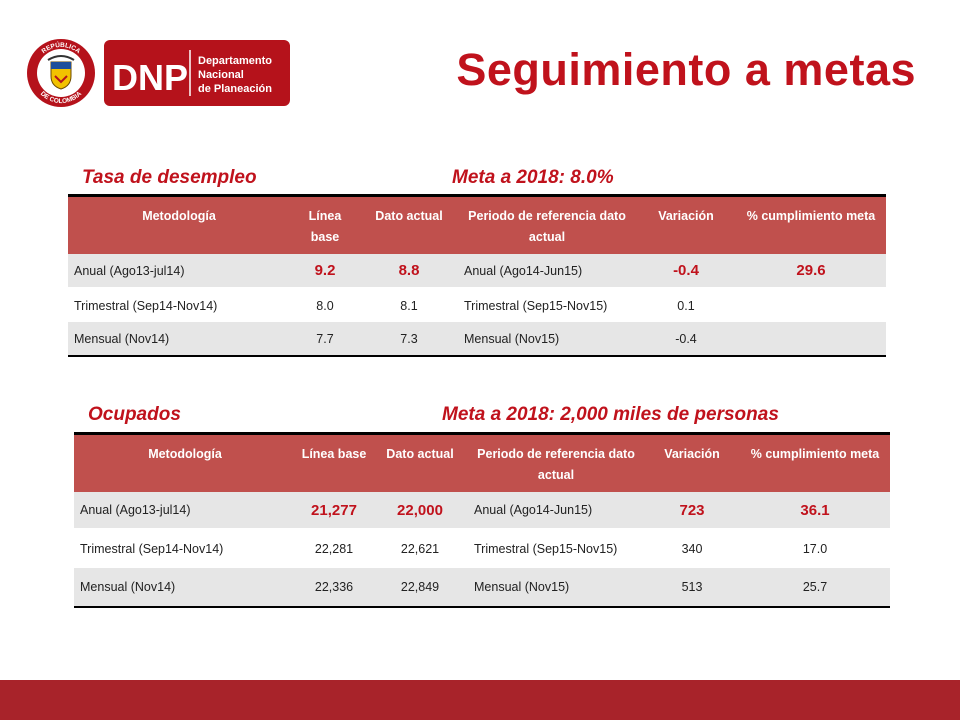 This screenshot has width=960, height=720. What do you see at coordinates (610, 414) in the screenshot?
I see `meta-label-ocupados: Meta a 2018: 2,000 miles de personas` at bounding box center [610, 414].